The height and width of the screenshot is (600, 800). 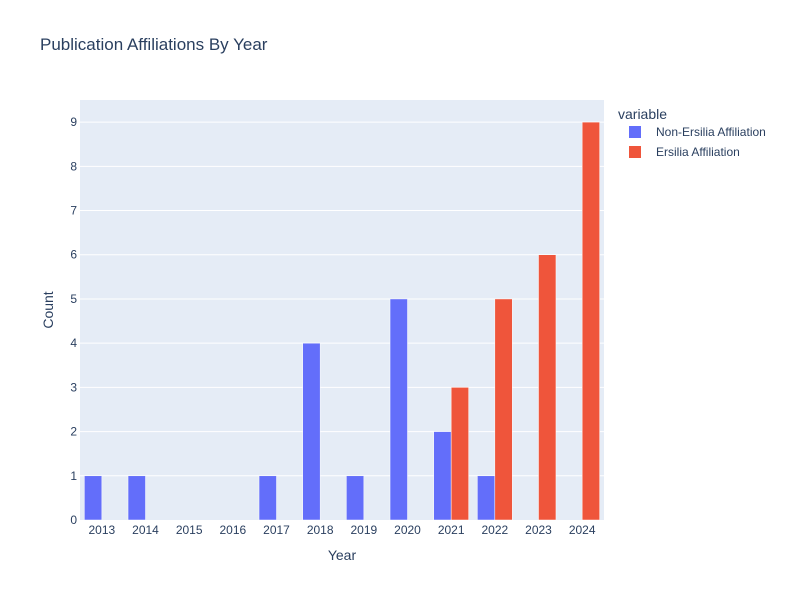 I want to click on y-tick-label: 0, so click(x=73, y=520).